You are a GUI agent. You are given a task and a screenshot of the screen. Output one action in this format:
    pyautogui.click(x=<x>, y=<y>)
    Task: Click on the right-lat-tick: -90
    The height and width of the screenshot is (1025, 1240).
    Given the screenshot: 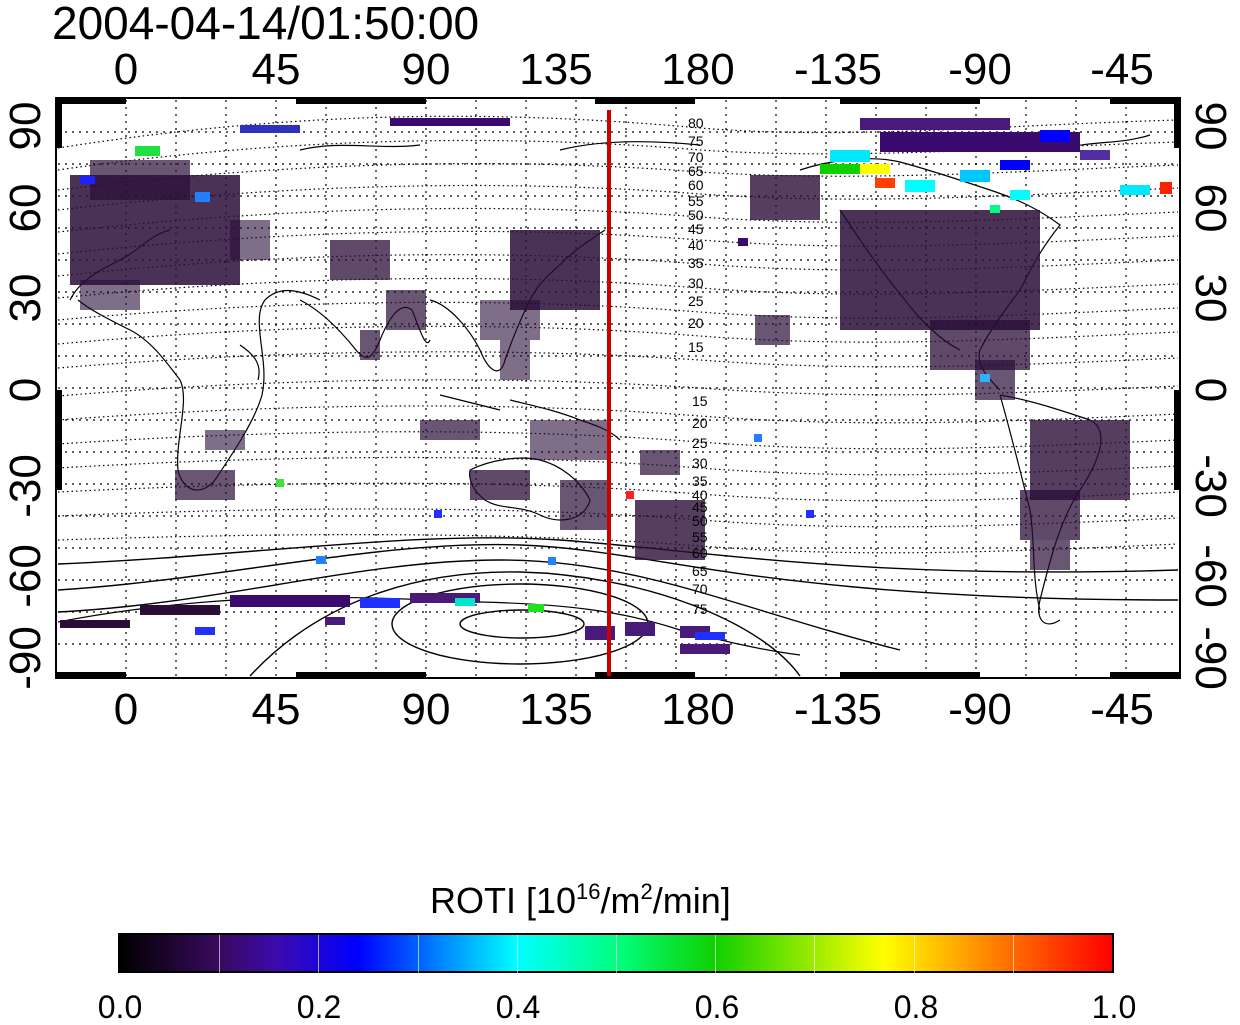 What is the action you would take?
    pyautogui.click(x=1210, y=658)
    